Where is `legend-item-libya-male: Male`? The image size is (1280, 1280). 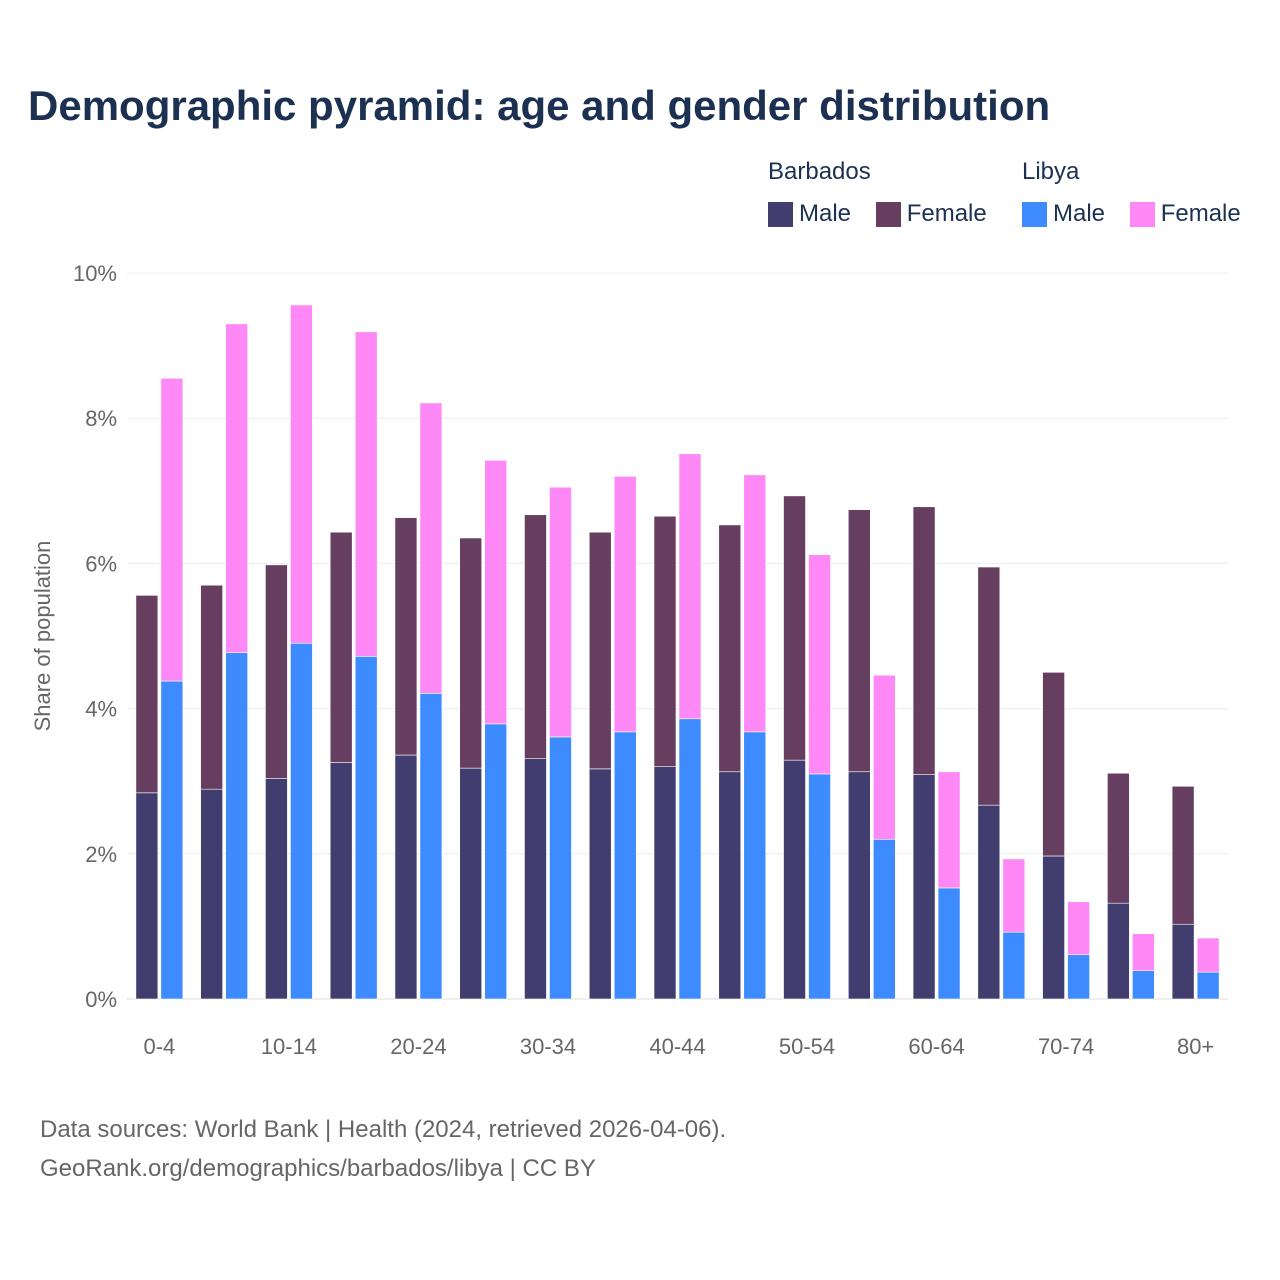
legend-item-libya-male: Male is located at coordinates (1063, 214).